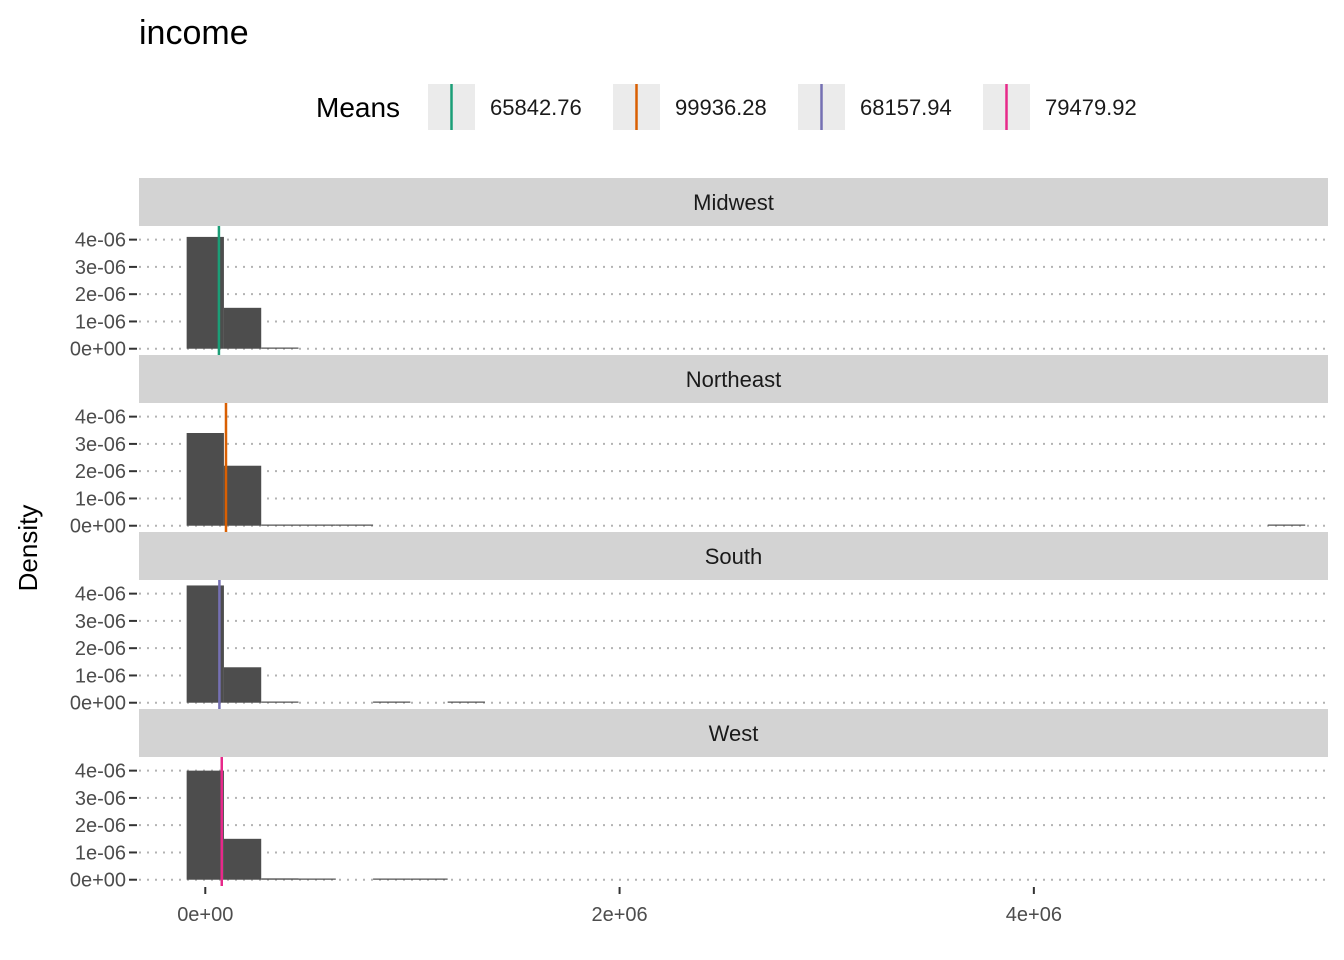 The height and width of the screenshot is (960, 1344). What do you see at coordinates (1034, 915) in the screenshot?
I see `x-tick-label: 4e+06` at bounding box center [1034, 915].